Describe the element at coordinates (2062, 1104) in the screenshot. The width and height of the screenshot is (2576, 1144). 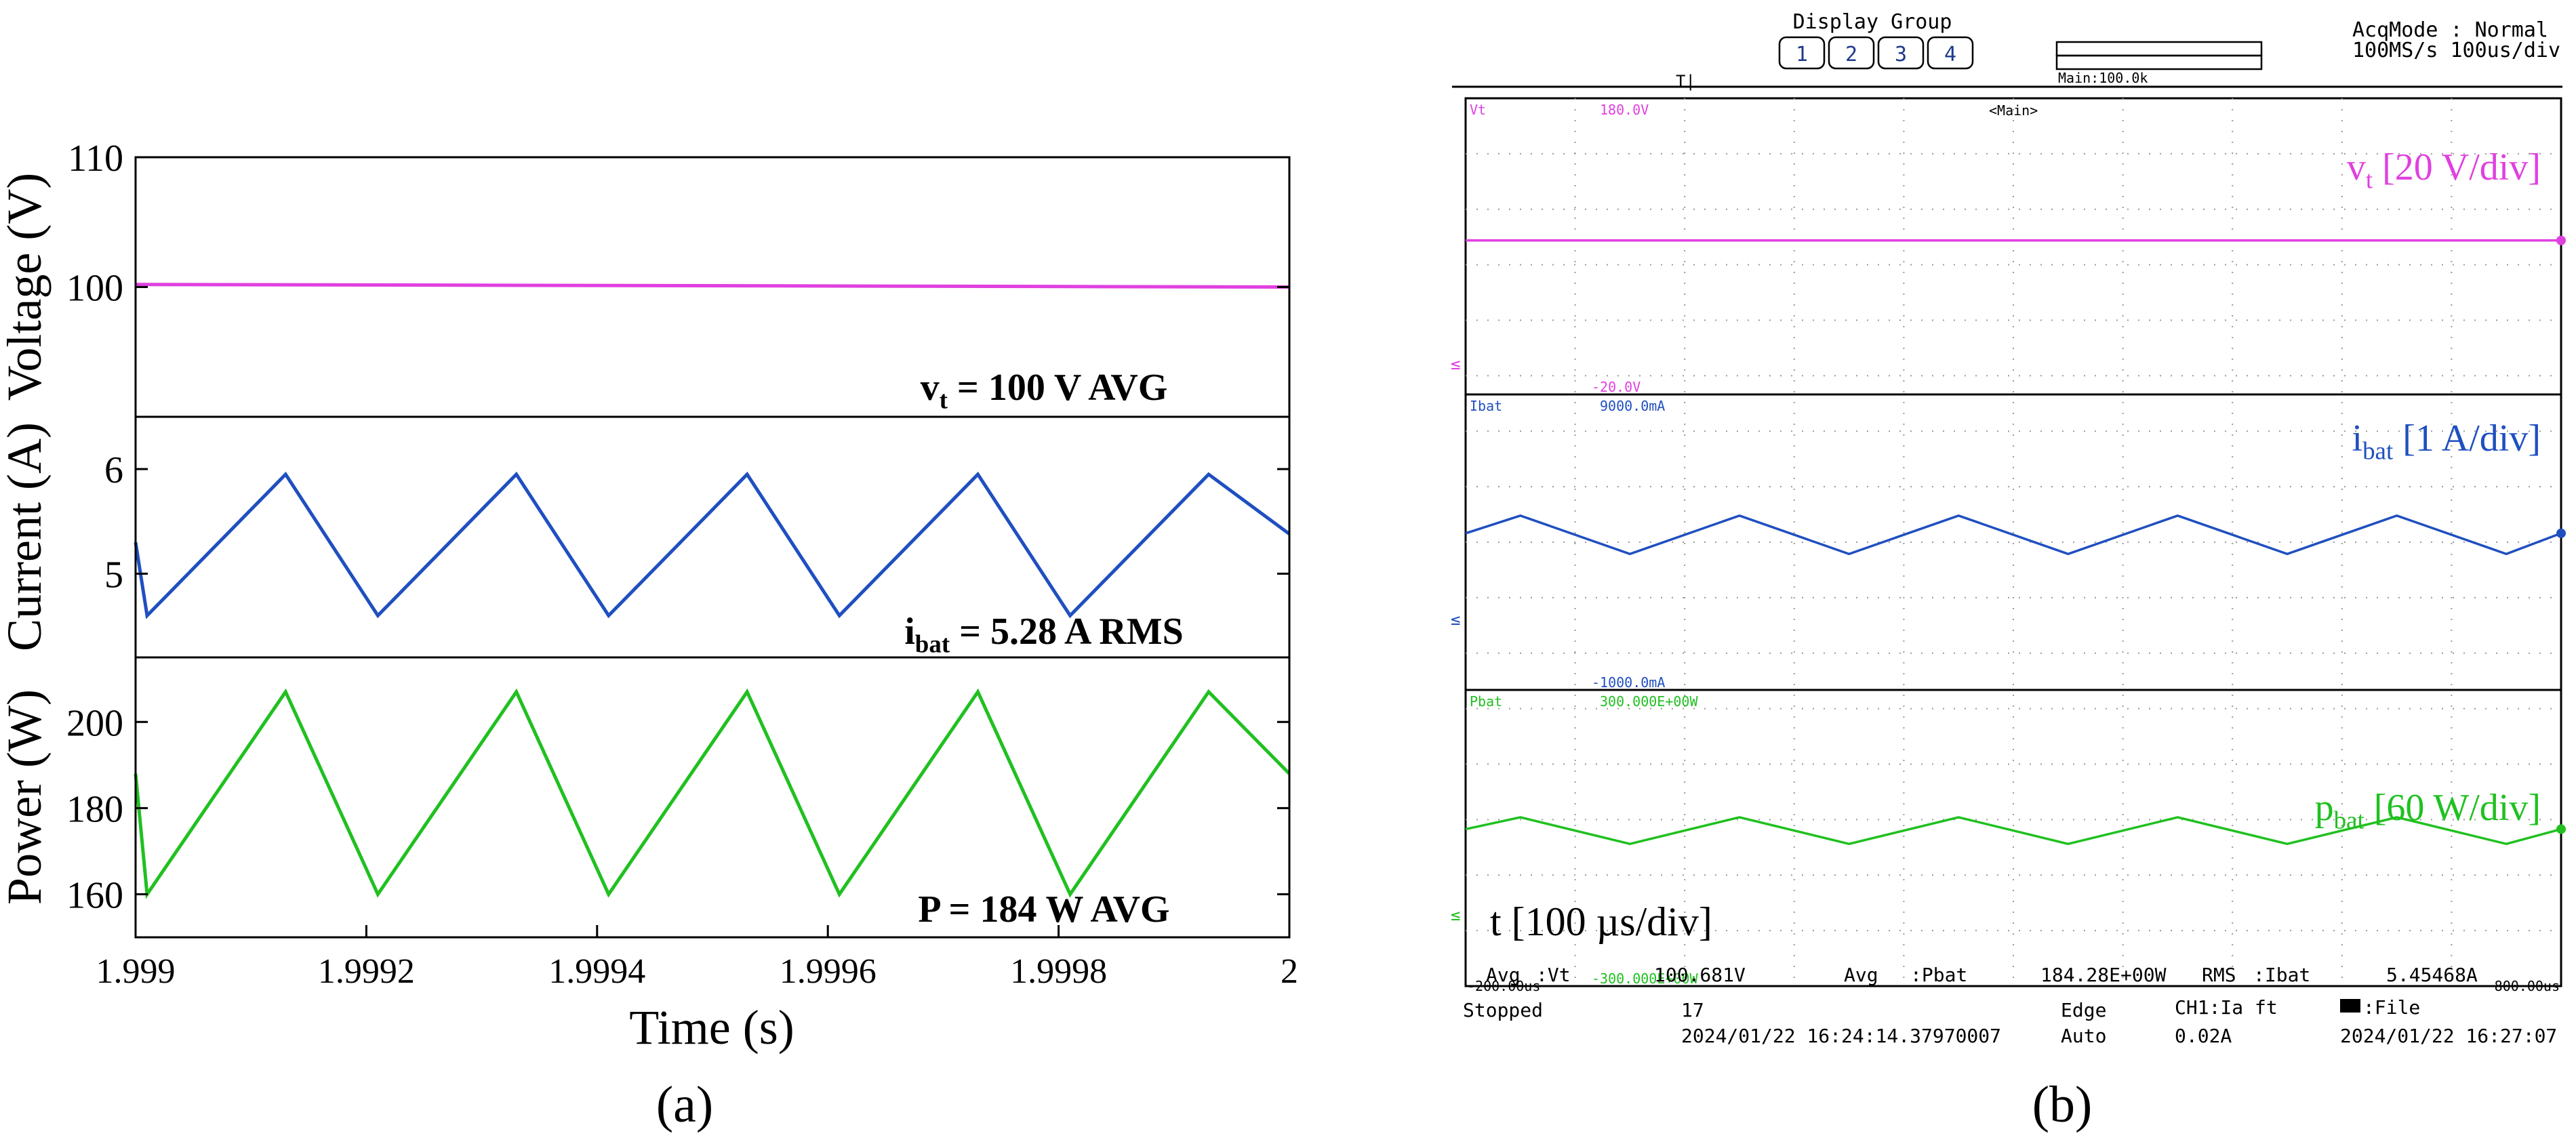
I see `panel-b-caption: (b)` at that location.